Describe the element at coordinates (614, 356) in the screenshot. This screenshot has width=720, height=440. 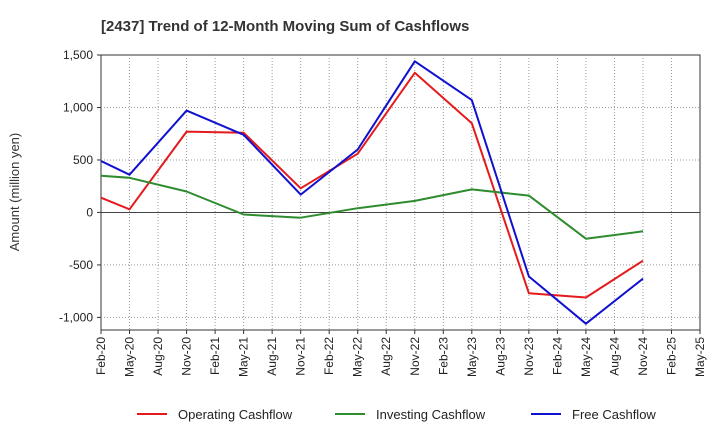
I see `x-tick-label: Aug-24` at that location.